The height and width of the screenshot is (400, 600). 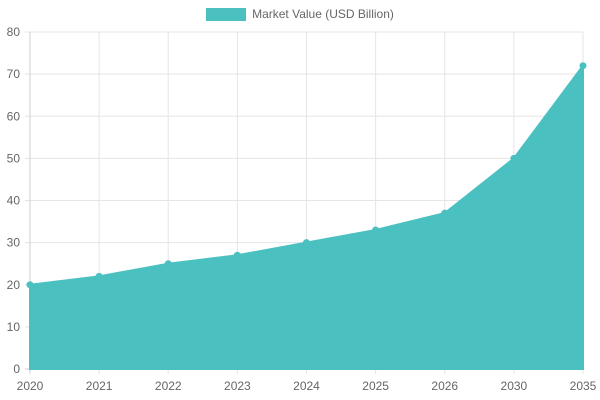 I want to click on y-tick-label: 50, so click(x=14, y=158).